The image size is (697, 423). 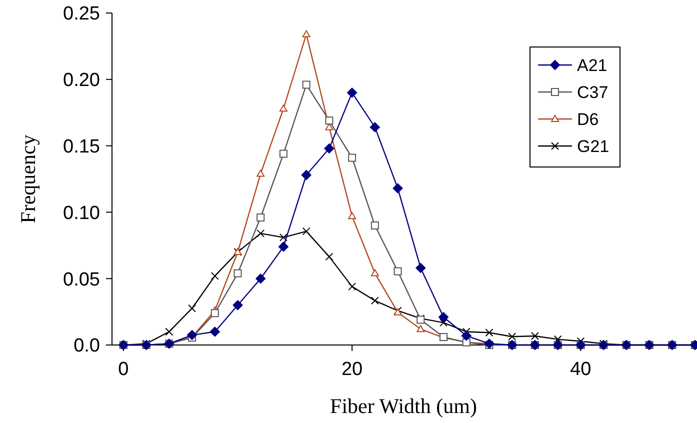 I want to click on y-tick-label: 0.15, so click(x=81, y=147).